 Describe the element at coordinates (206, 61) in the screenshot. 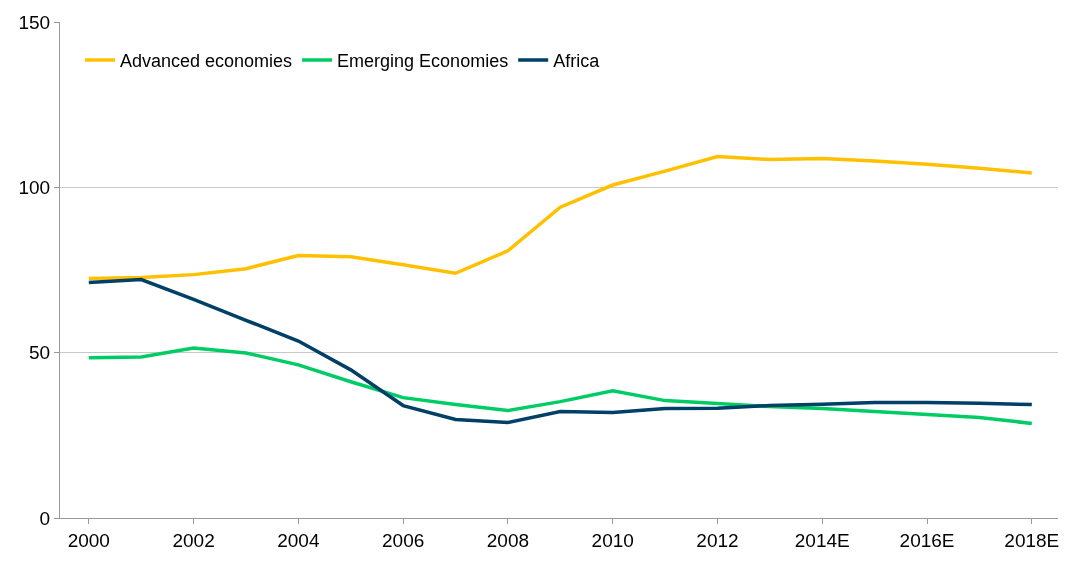

I see `legend-label: Advanced economies` at that location.